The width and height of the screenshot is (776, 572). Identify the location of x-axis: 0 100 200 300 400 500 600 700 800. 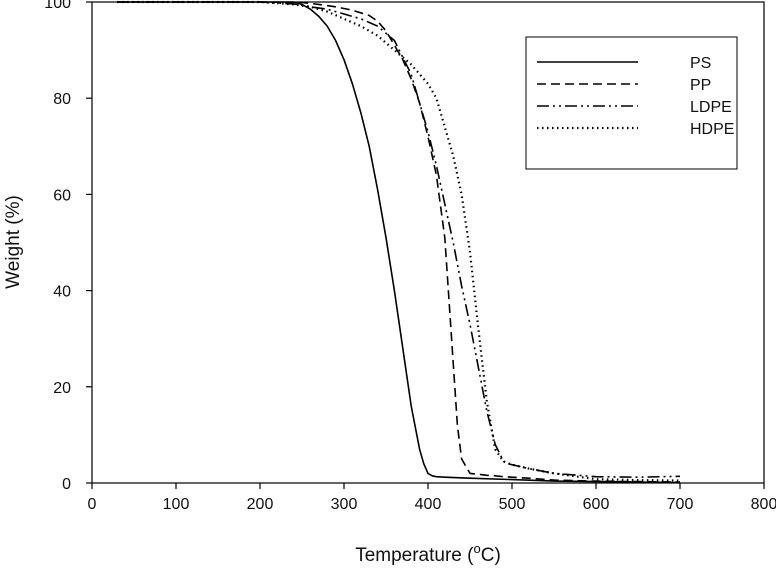
(432, 498).